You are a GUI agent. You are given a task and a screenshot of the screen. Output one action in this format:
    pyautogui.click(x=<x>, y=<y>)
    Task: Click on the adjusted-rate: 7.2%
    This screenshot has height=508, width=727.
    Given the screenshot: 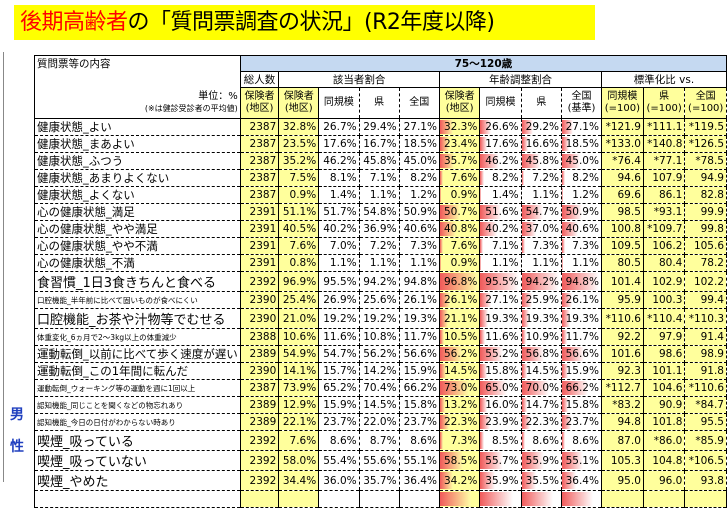 What is the action you would take?
    pyautogui.click(x=541, y=178)
    